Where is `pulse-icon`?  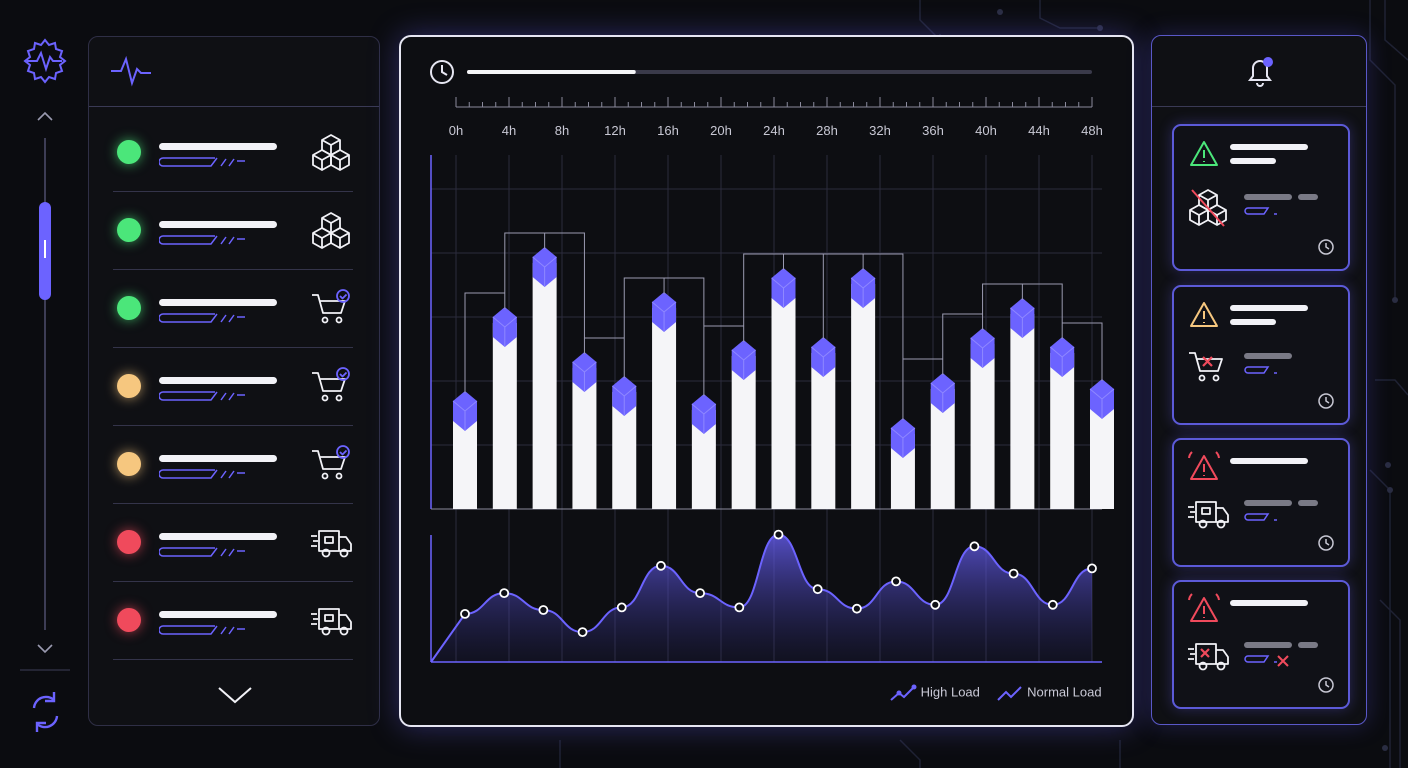
pulse-icon is located at coordinates (131, 71).